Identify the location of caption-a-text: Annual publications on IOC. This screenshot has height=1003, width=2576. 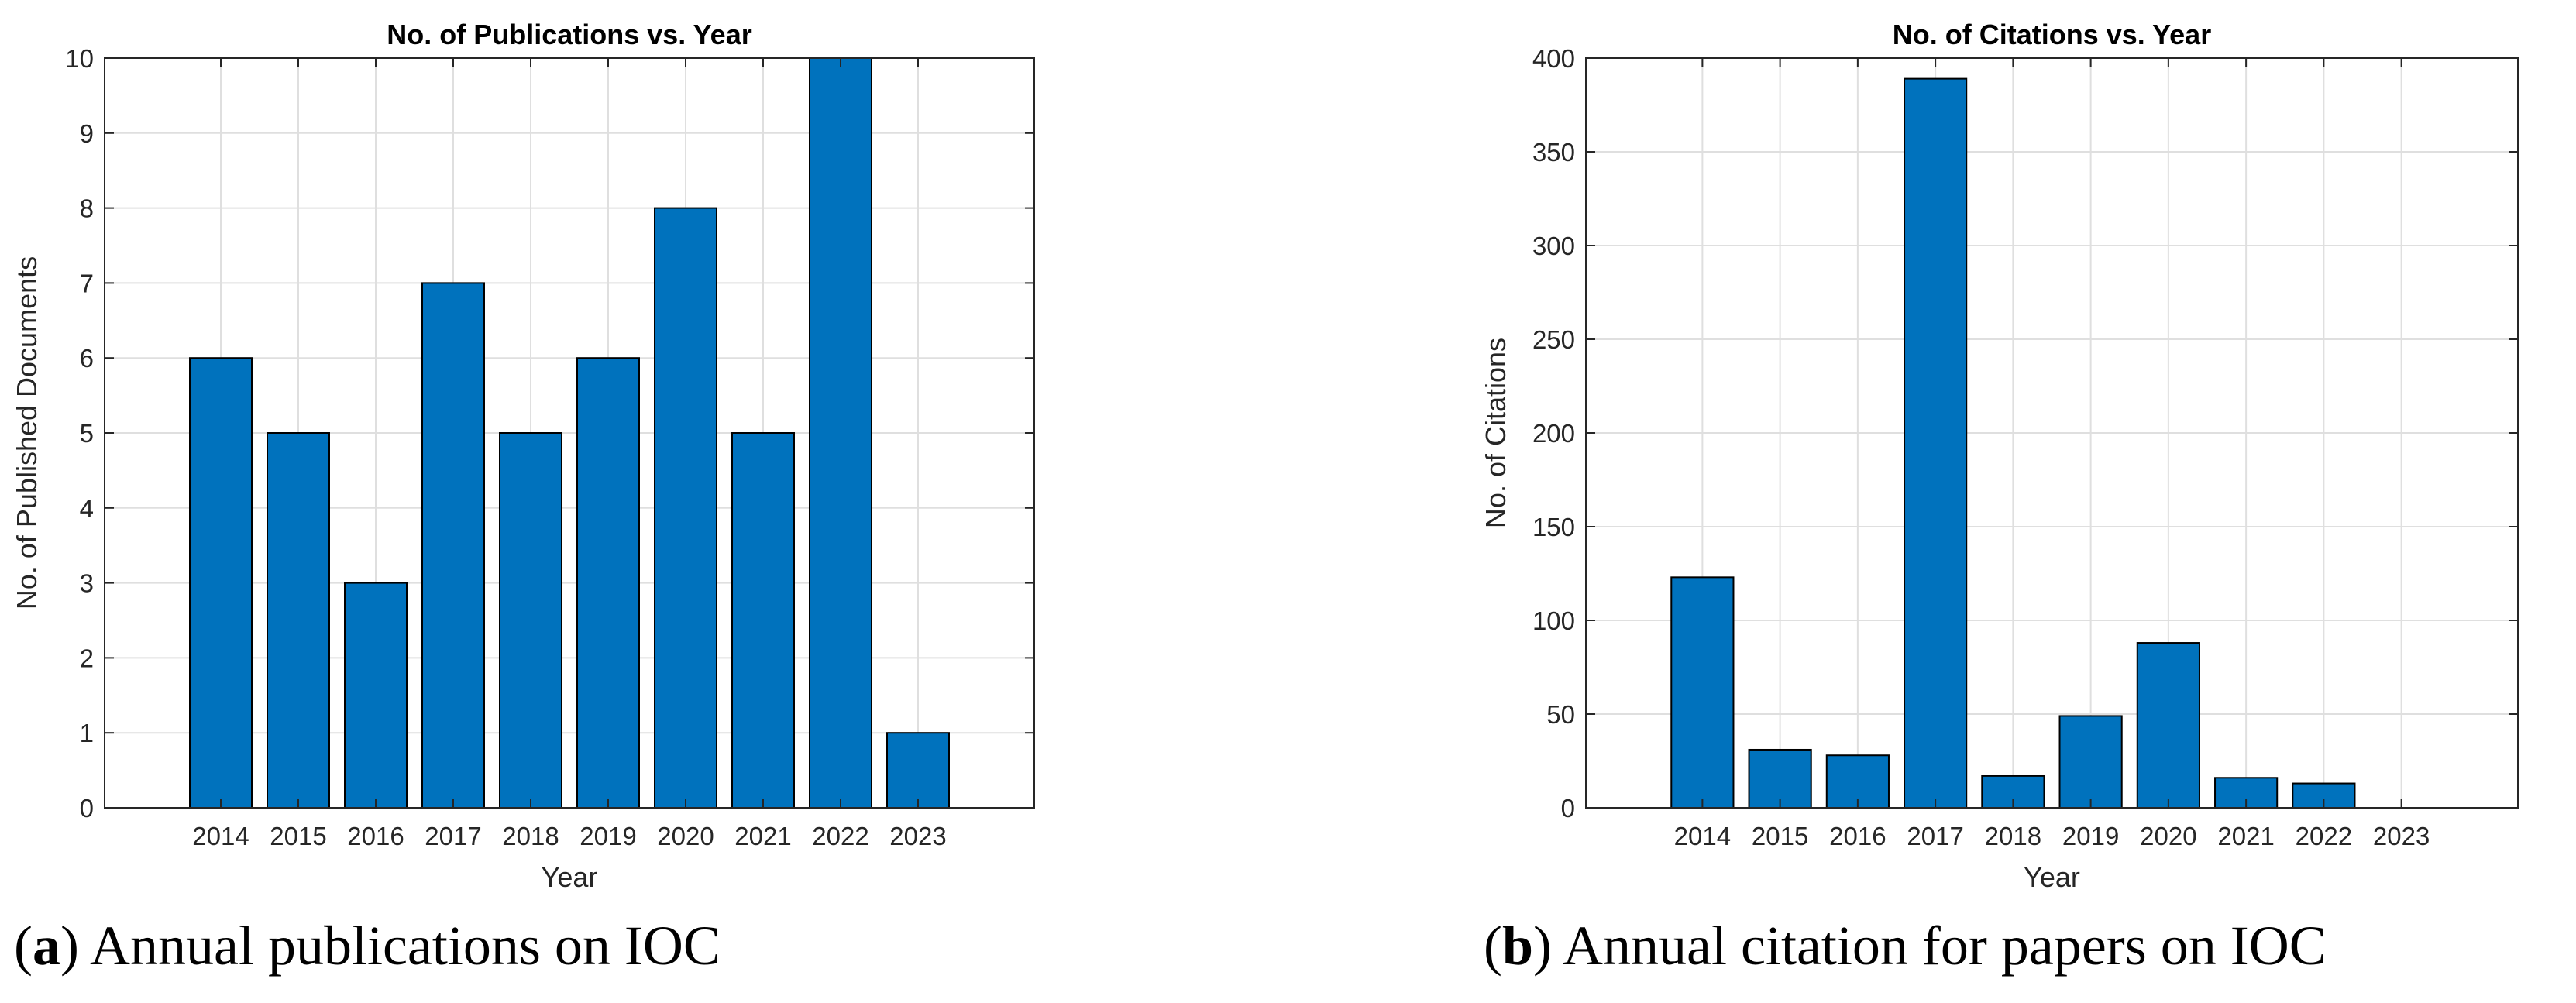
(405, 946).